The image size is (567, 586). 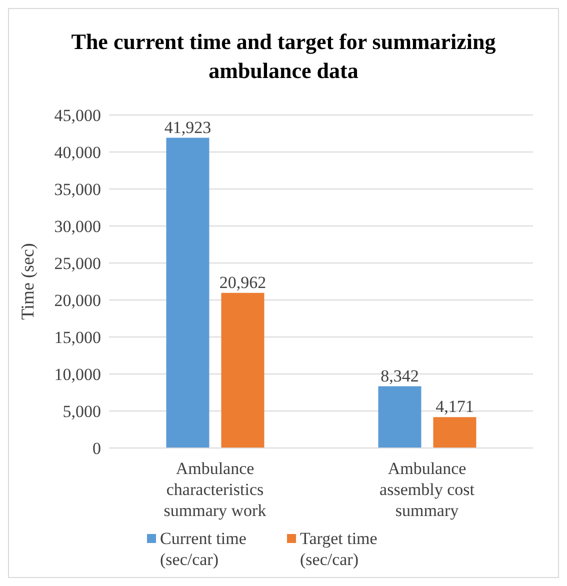 What do you see at coordinates (77, 226) in the screenshot?
I see `y-tick-label: 30,000` at bounding box center [77, 226].